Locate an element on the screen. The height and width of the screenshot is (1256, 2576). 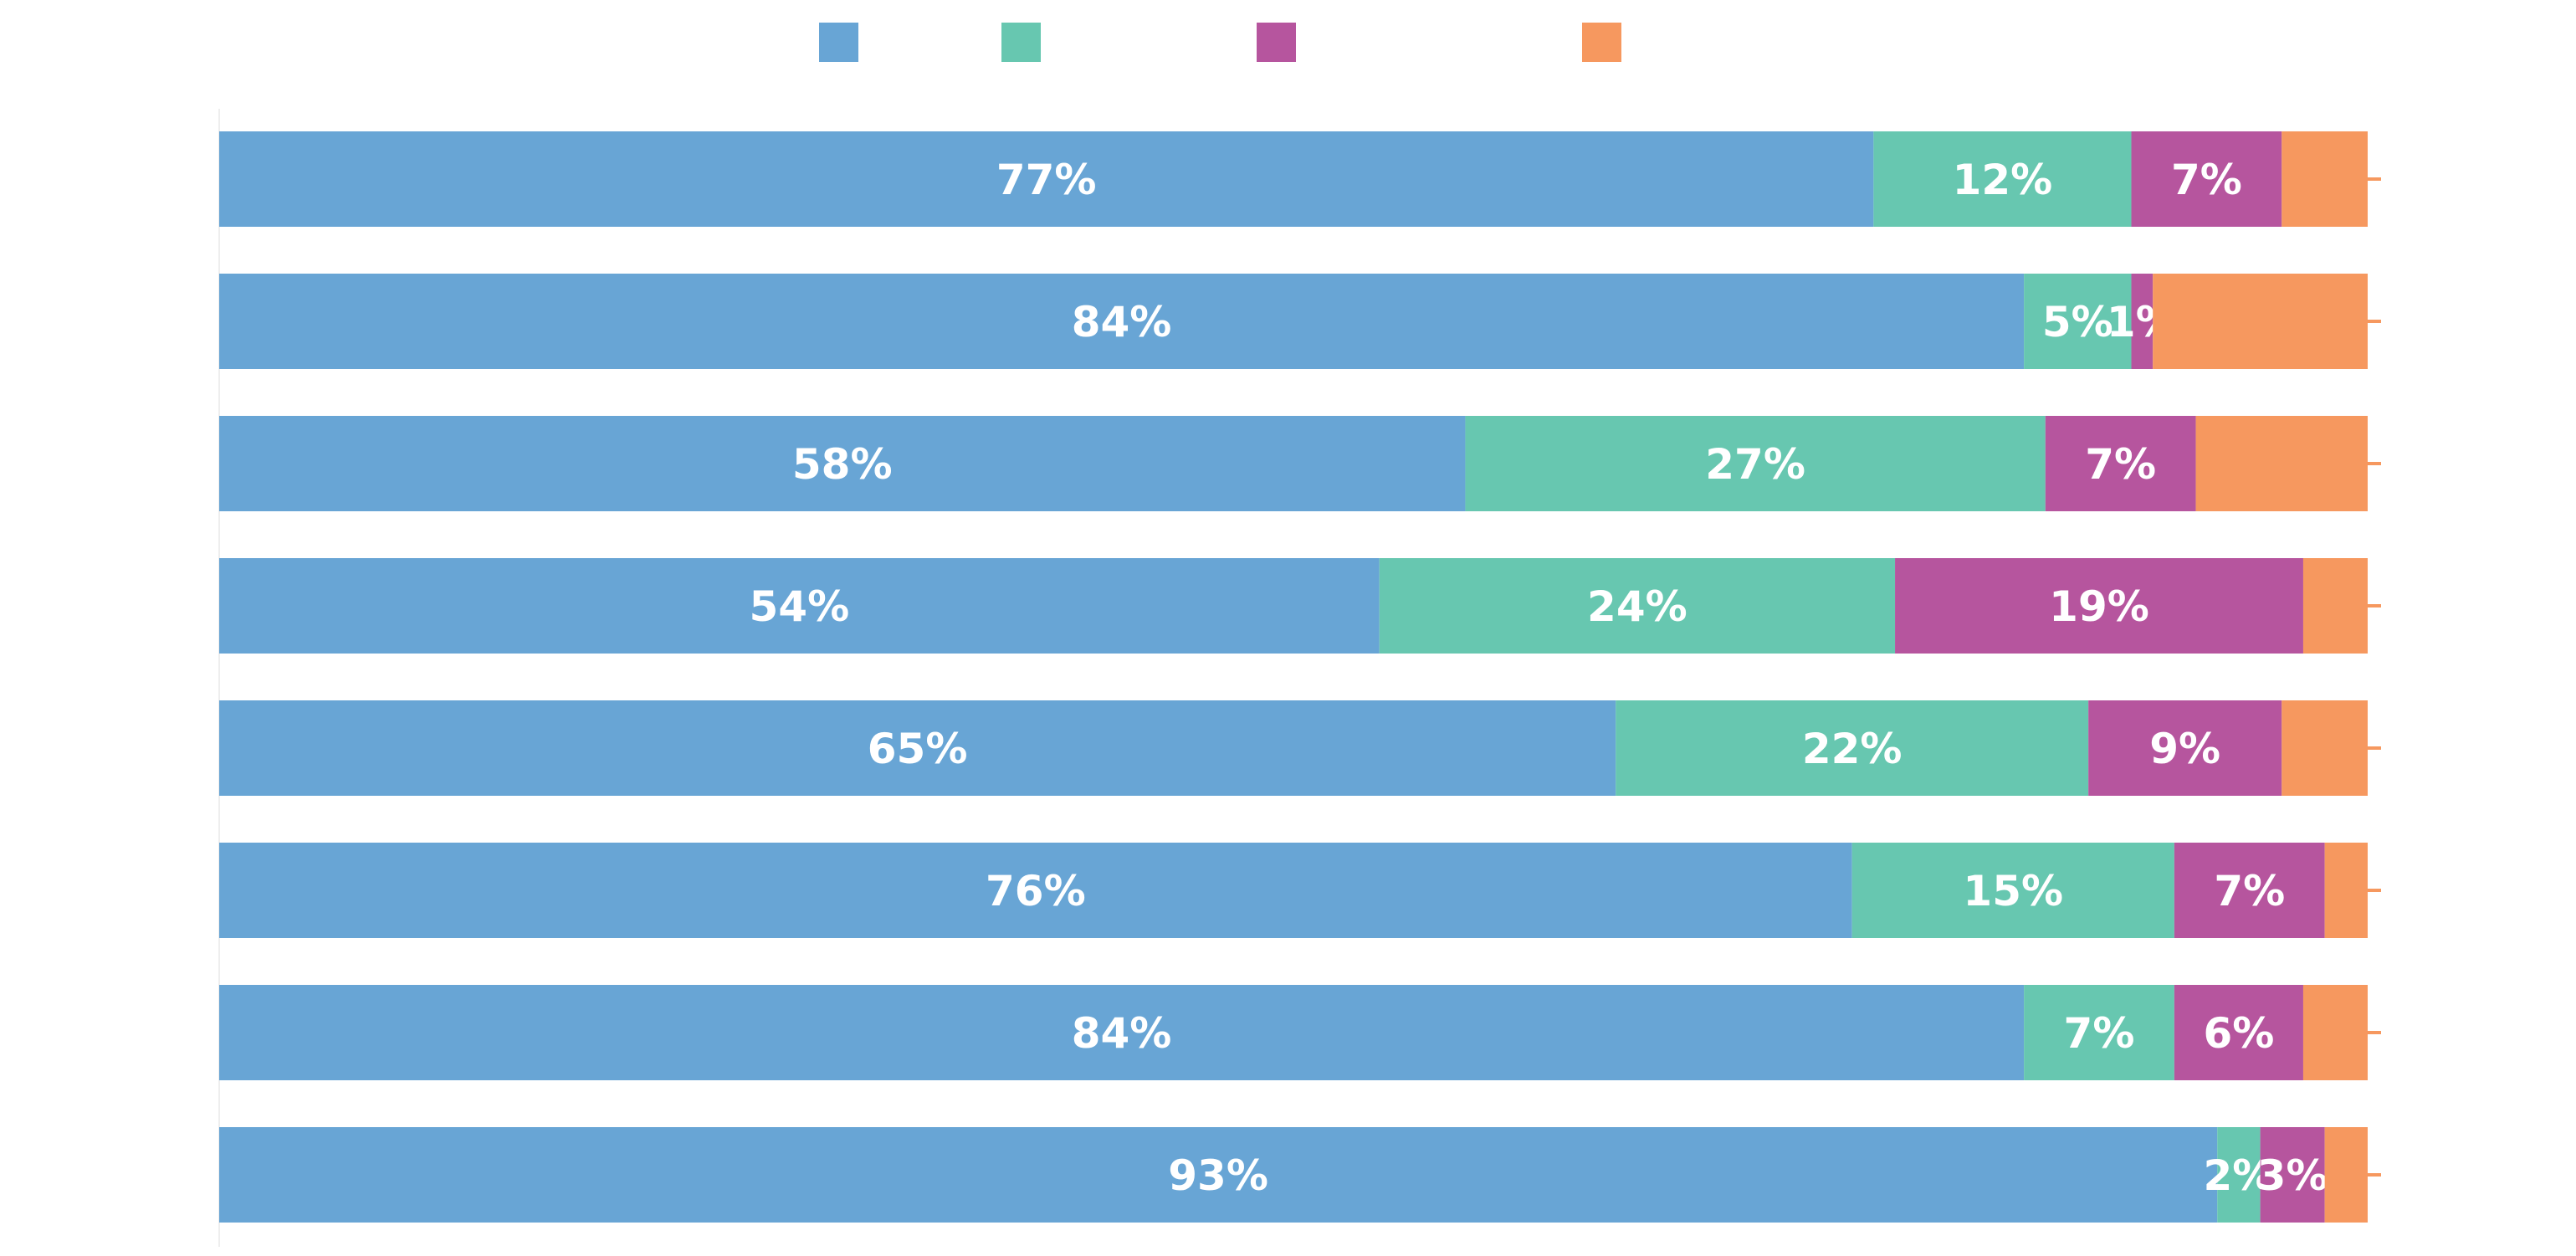
bar-row-4: 54% 24% 19% is located at coordinates (1293, 606).